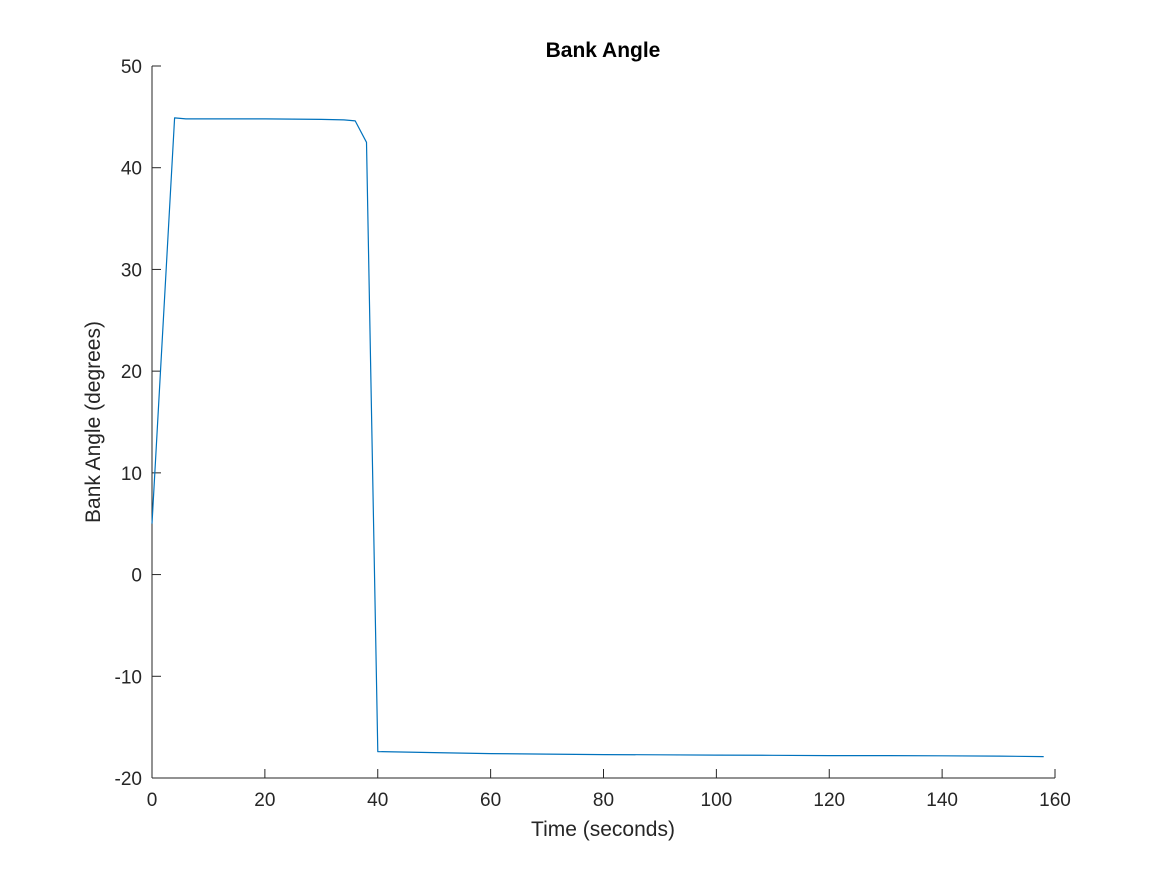 This screenshot has height=875, width=1167. I want to click on x-tick-label: 80, so click(603, 800).